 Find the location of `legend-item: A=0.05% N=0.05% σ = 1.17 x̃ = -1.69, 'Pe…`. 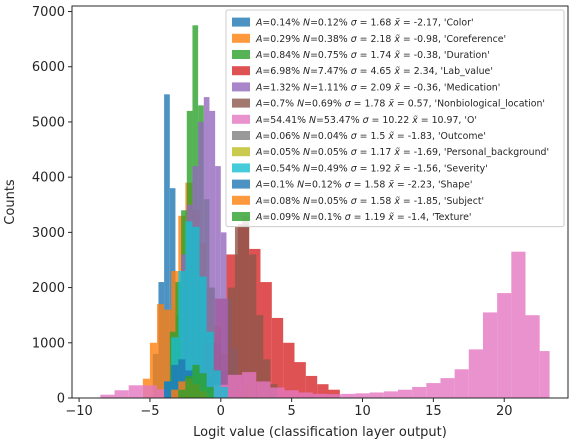

legend-item: A=0.05% N=0.05% σ = 1.17 x̃ = -1.69, 'Pe… is located at coordinates (390, 152).